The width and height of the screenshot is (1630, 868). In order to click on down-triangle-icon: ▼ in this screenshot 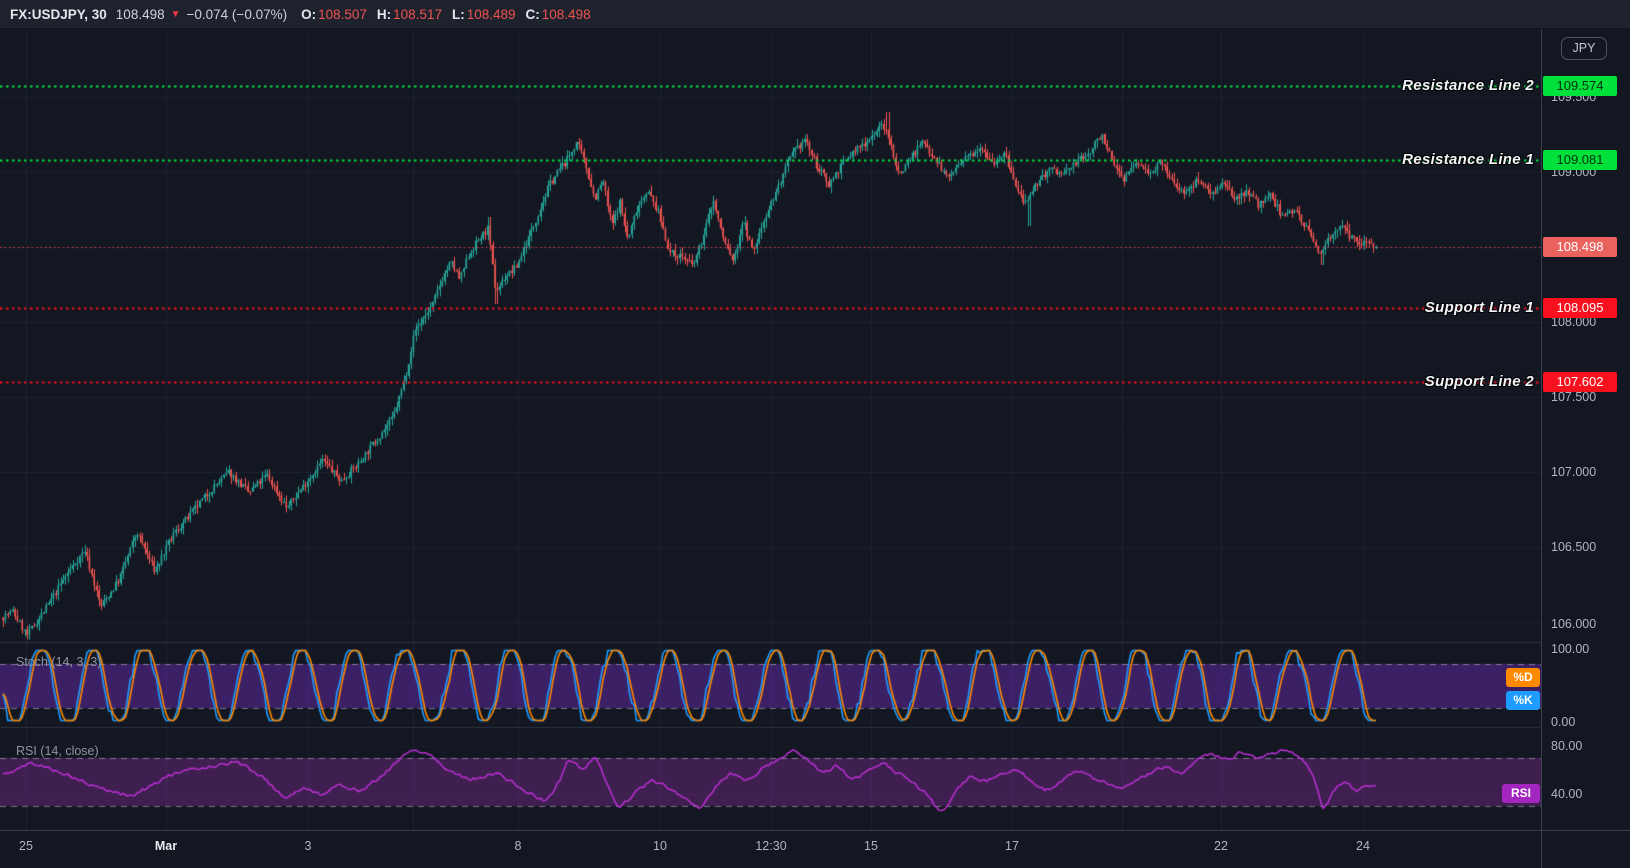, I will do `click(175, 14)`.